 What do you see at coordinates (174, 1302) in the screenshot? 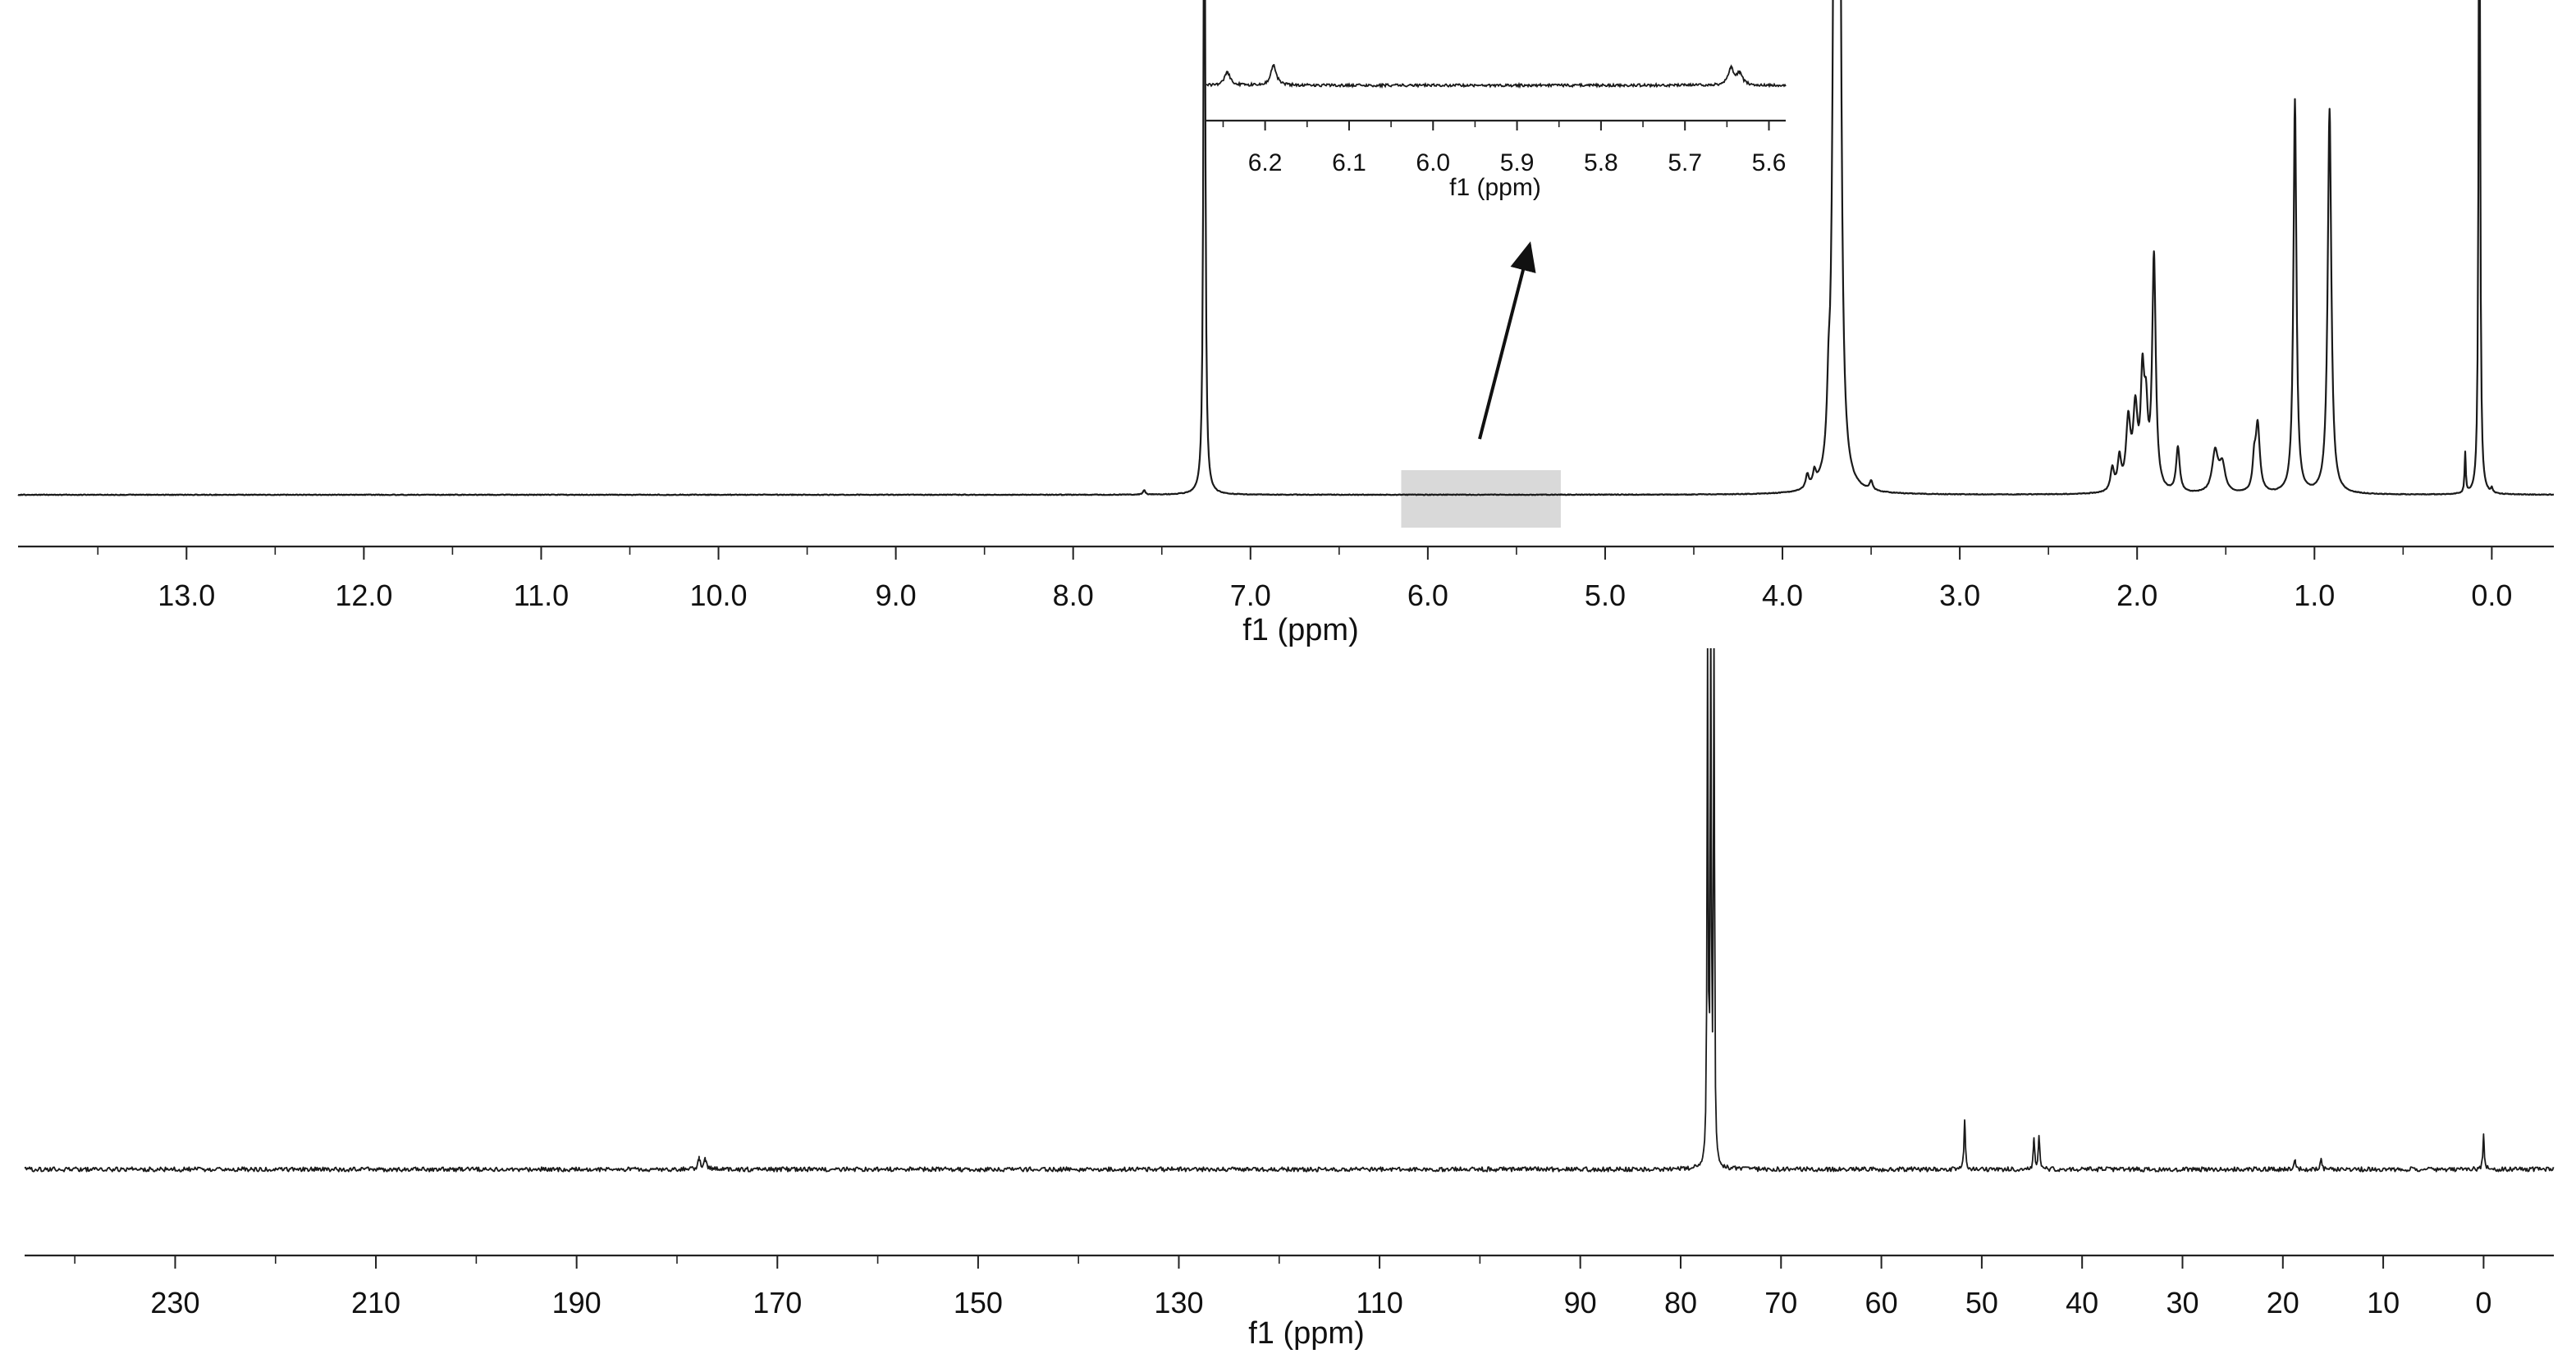
I see `c13-tick-label: 230` at bounding box center [174, 1302].